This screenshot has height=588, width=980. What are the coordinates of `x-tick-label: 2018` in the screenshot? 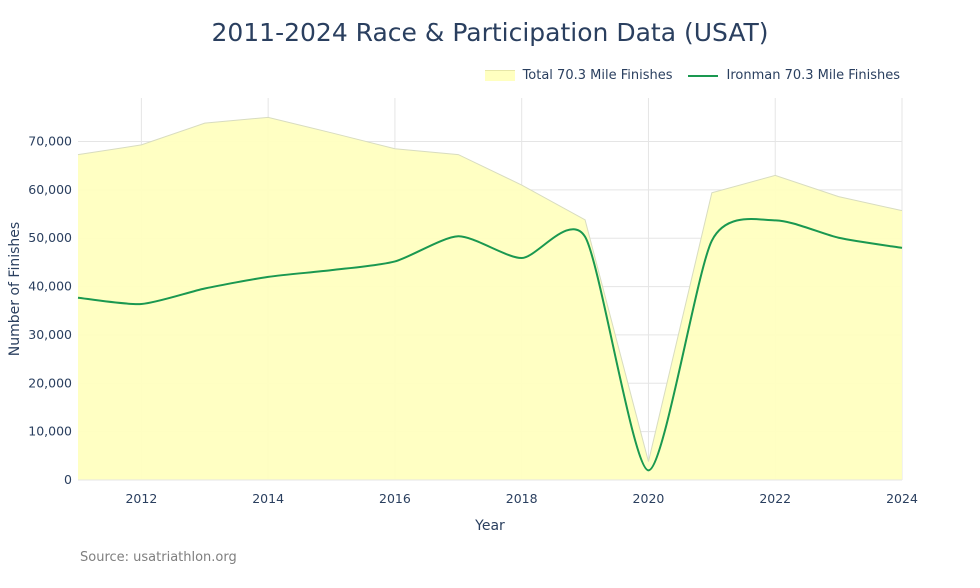 It's located at (522, 498).